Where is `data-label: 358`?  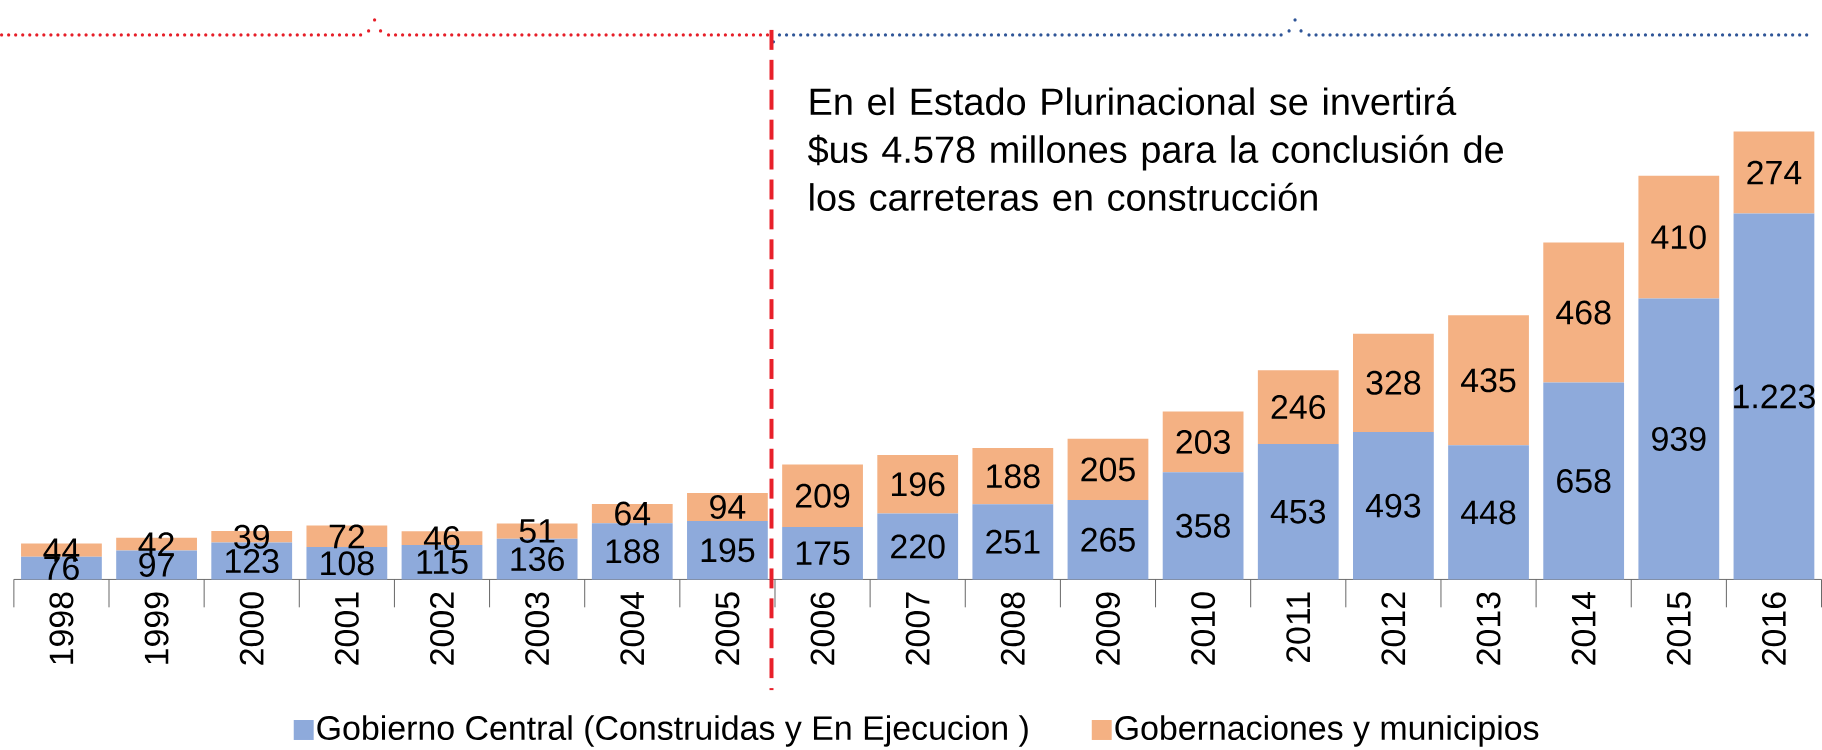 data-label: 358 is located at coordinates (1203, 525).